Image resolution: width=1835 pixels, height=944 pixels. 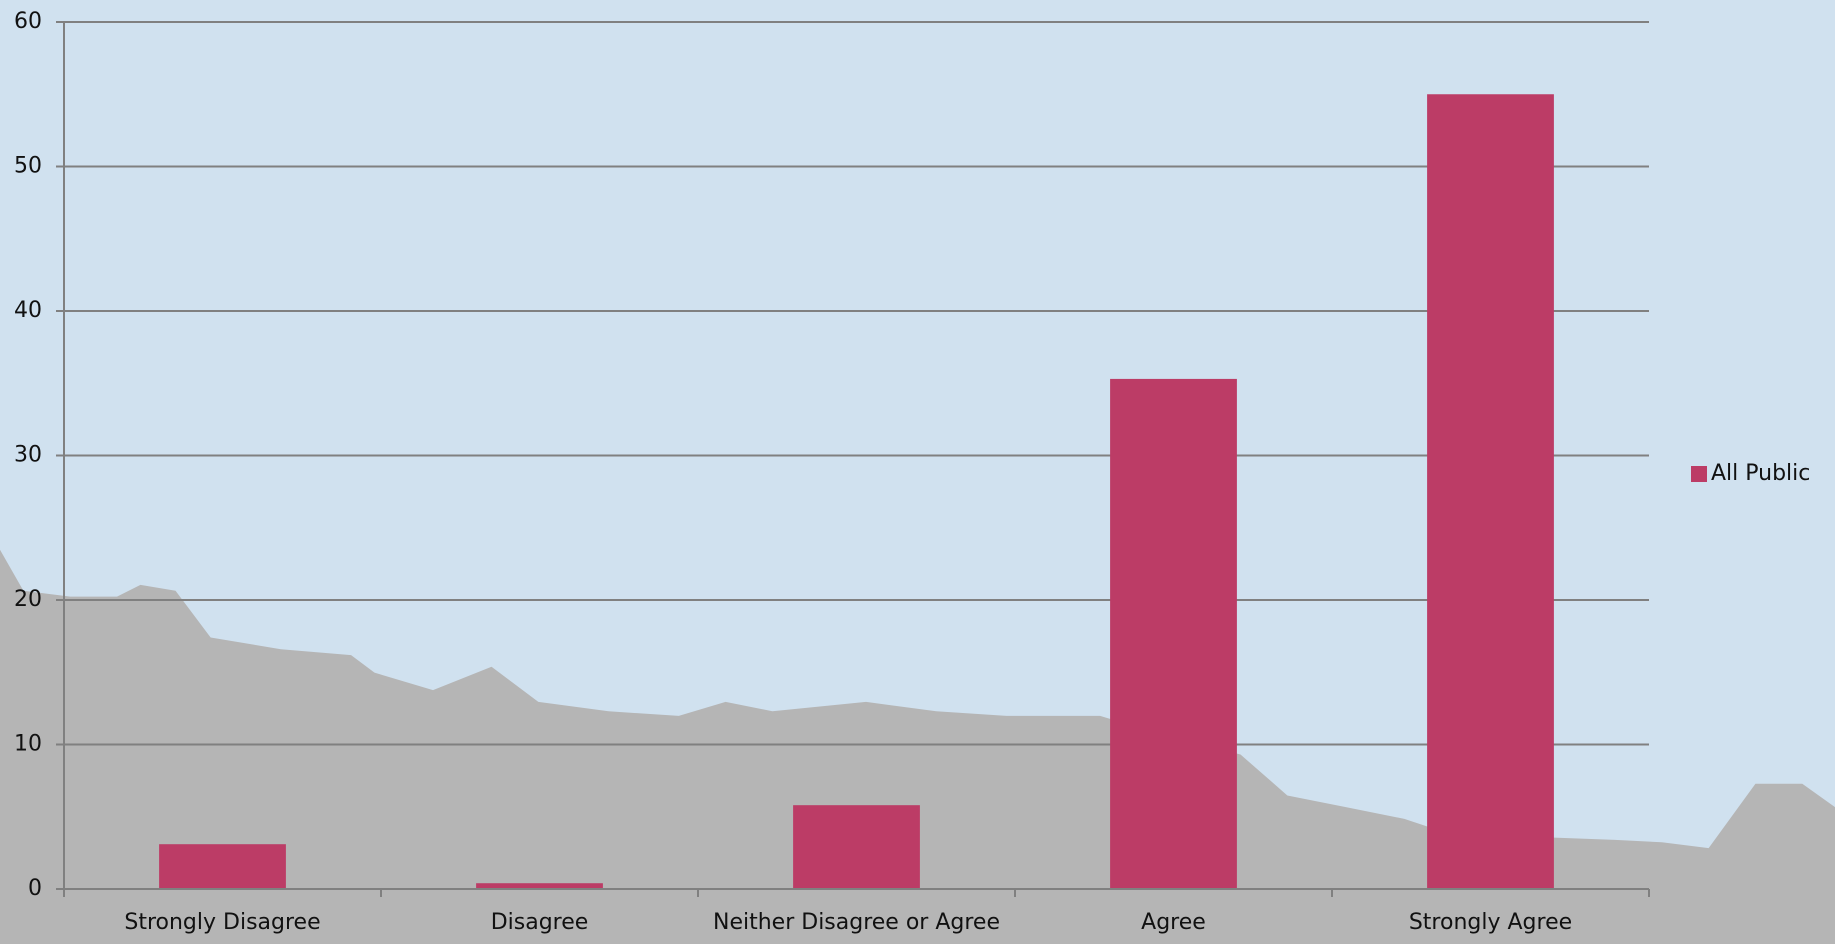 I want to click on x-tick-label: Agree, so click(x=1173, y=922).